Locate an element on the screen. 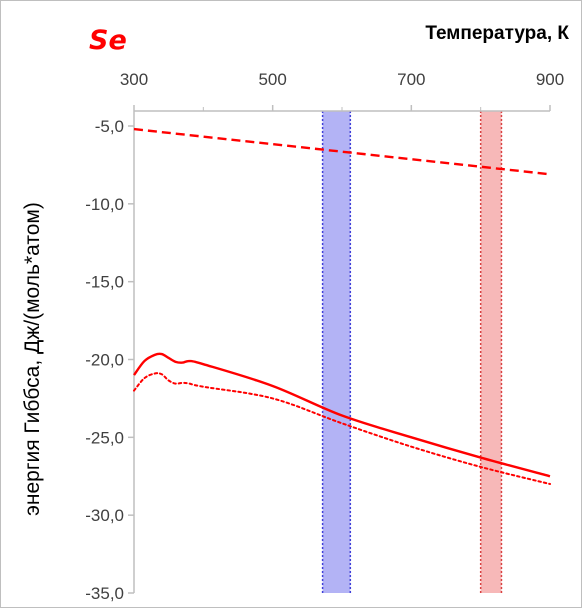 The image size is (582, 608). chart-title: Se is located at coordinates (108, 40).